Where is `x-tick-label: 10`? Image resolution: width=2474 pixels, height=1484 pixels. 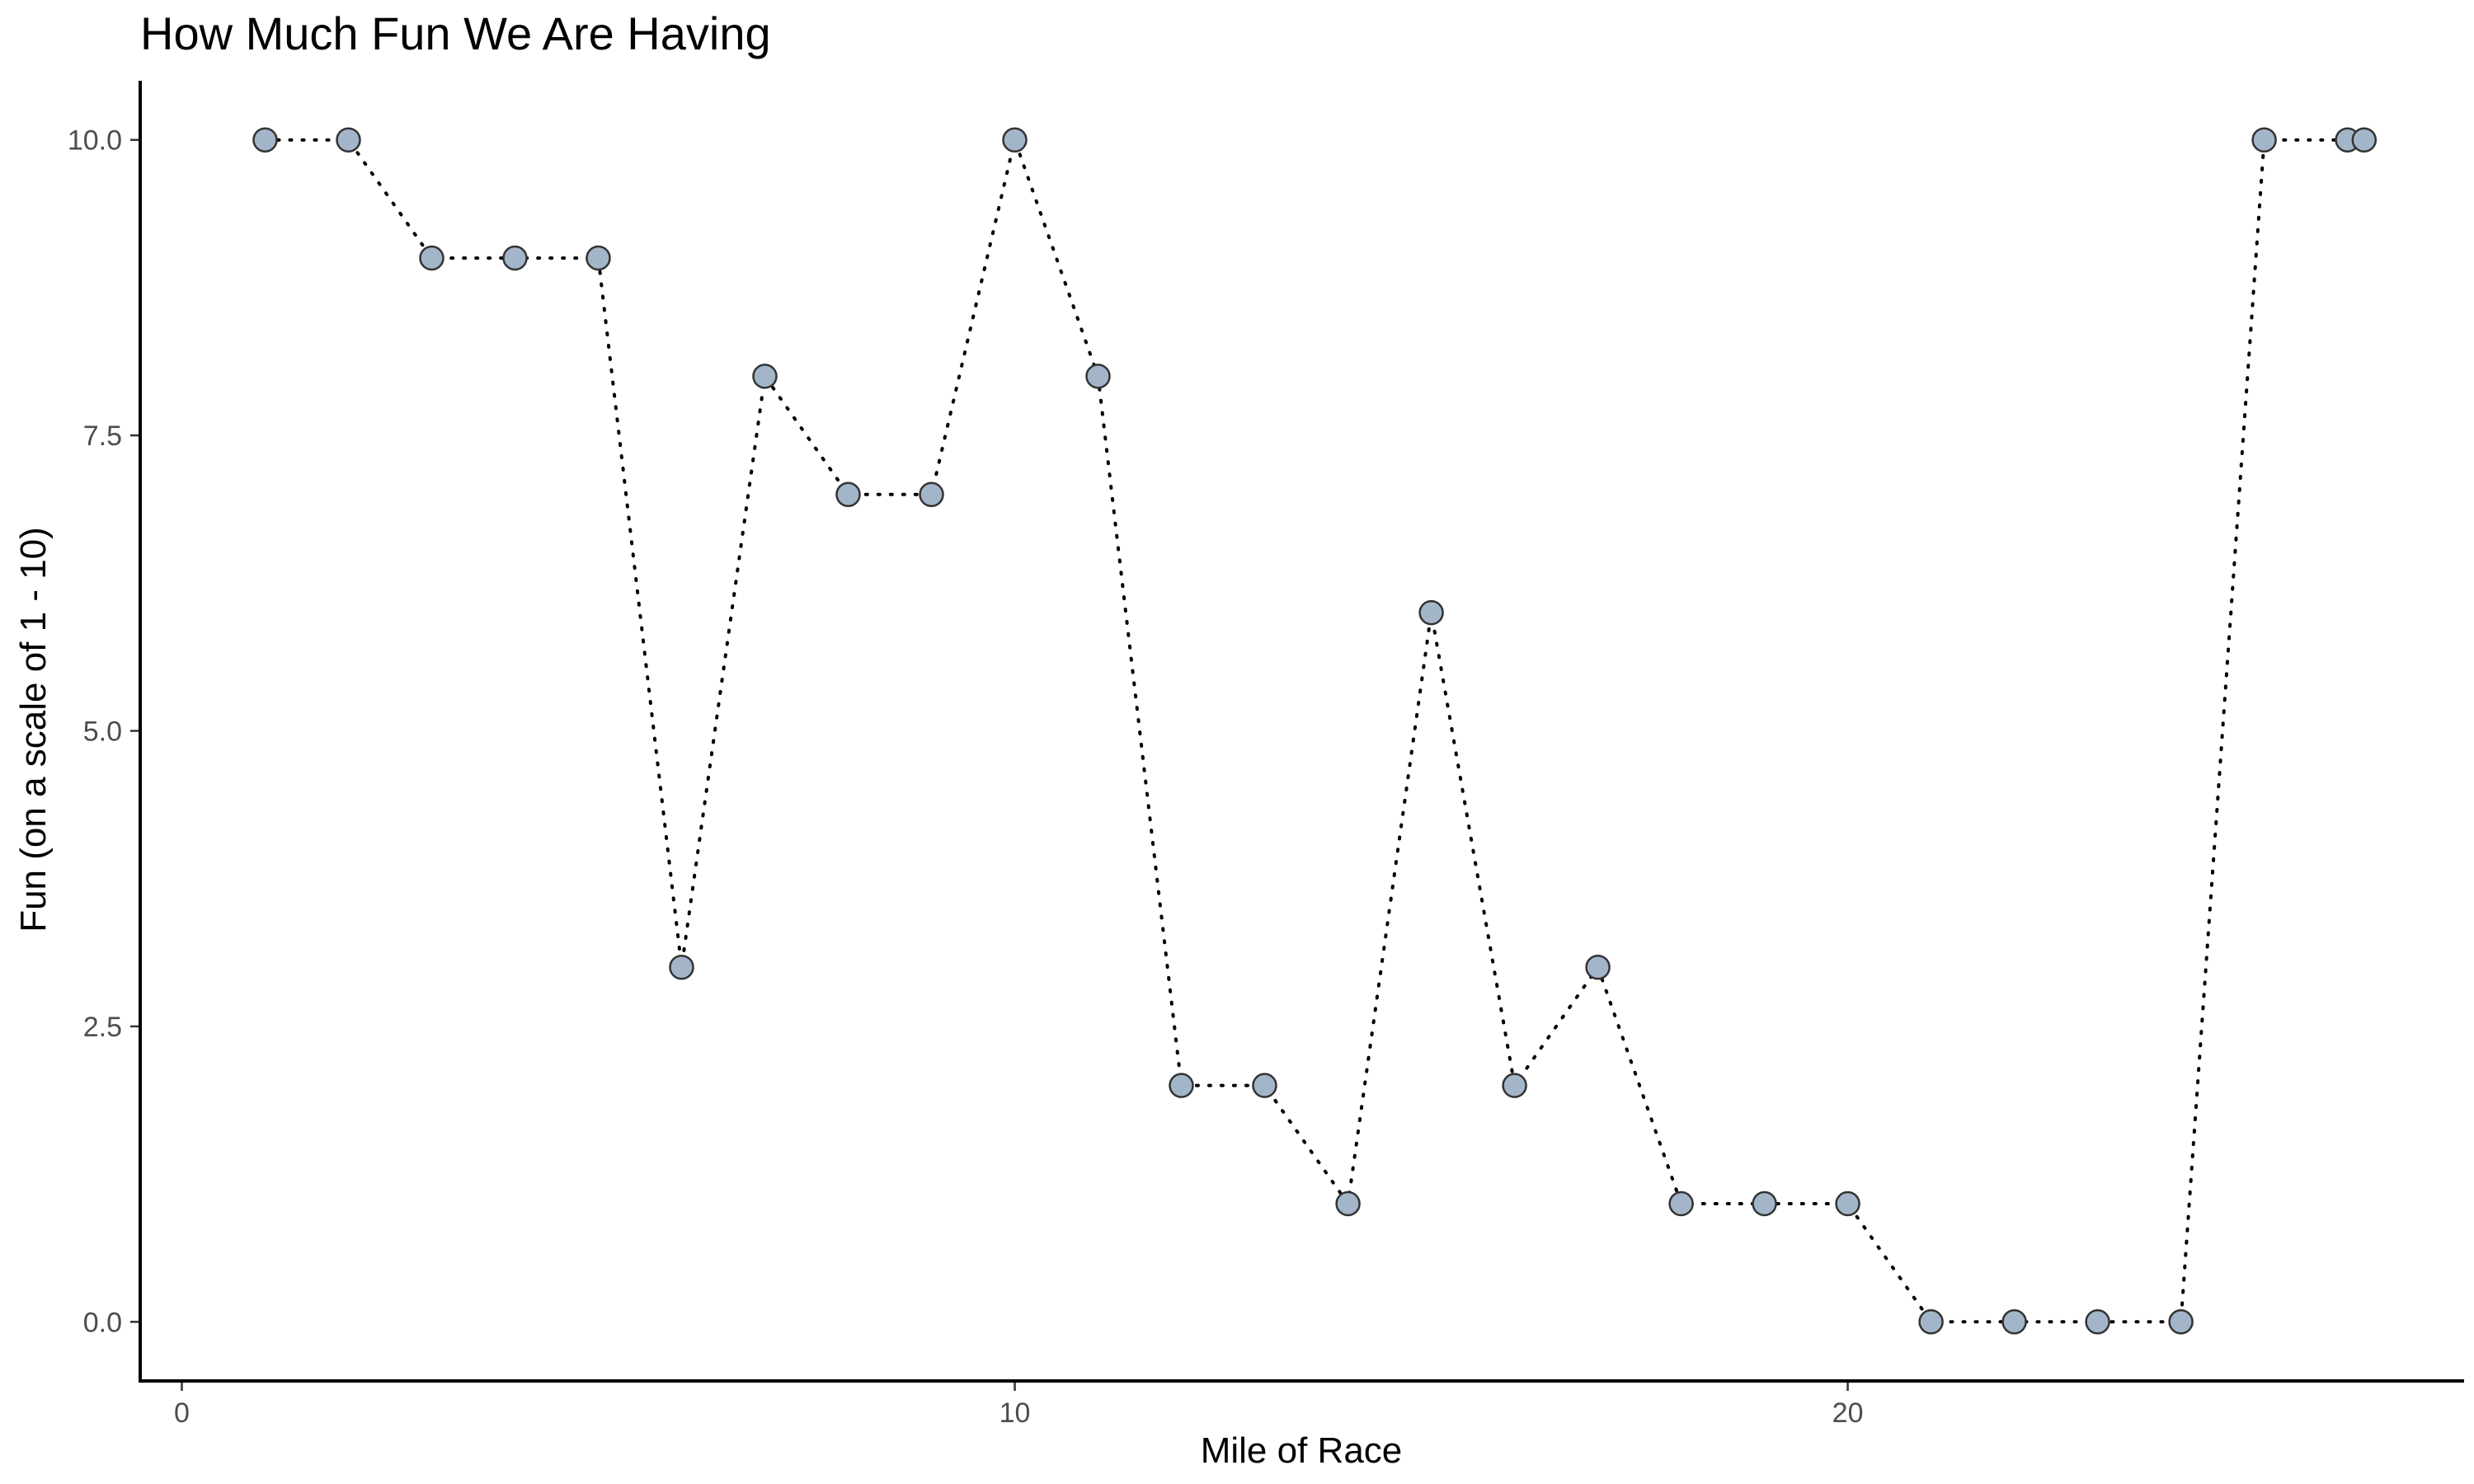 x-tick-label: 10 is located at coordinates (1015, 1413).